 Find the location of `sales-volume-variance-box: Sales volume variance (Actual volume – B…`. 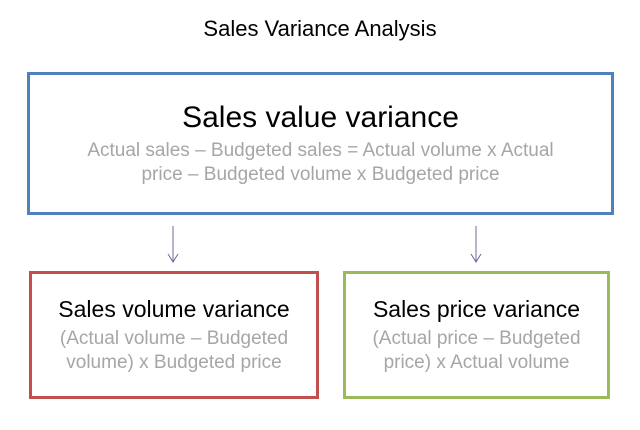

sales-volume-variance-box: Sales volume variance (Actual volume – B… is located at coordinates (174, 335).